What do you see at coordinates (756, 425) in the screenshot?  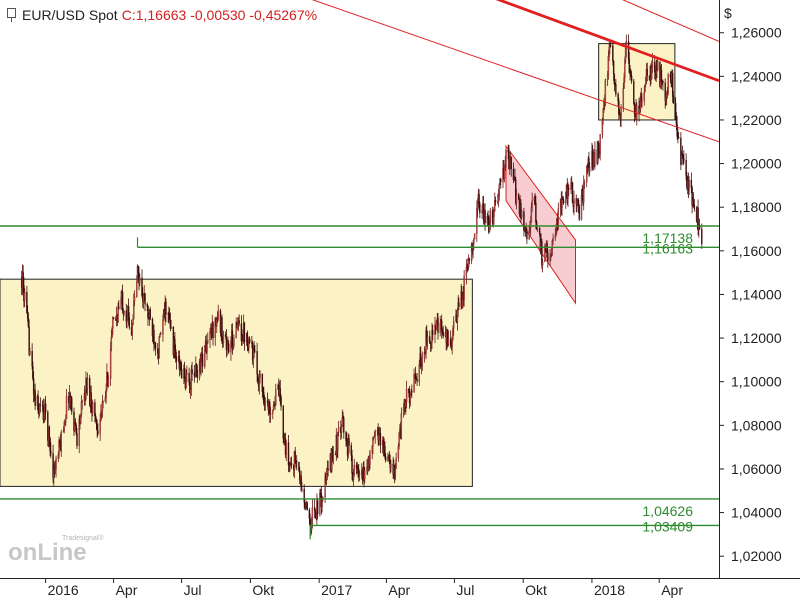 I see `y-tick-label-4: 1,08000` at bounding box center [756, 425].